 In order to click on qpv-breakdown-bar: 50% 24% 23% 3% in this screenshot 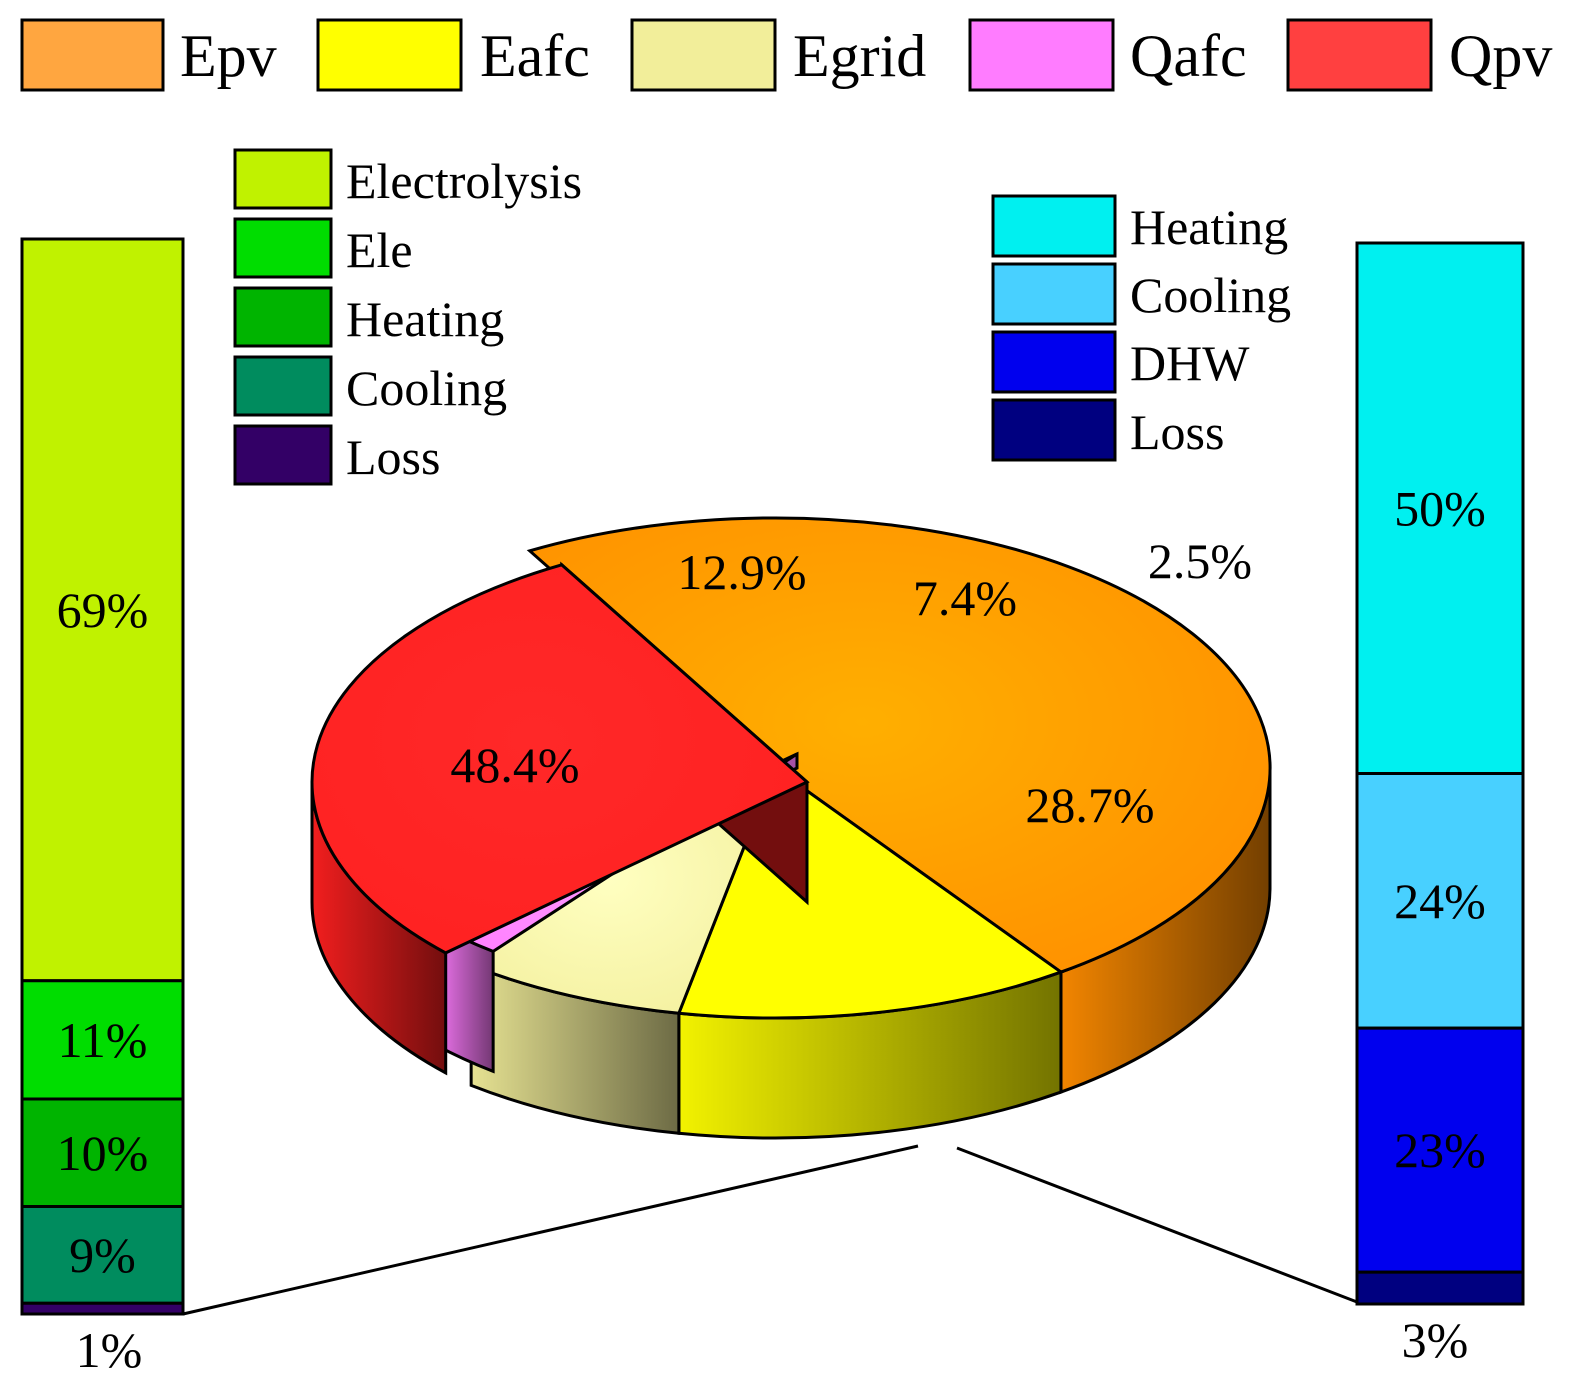, I will do `click(1440, 804)`.